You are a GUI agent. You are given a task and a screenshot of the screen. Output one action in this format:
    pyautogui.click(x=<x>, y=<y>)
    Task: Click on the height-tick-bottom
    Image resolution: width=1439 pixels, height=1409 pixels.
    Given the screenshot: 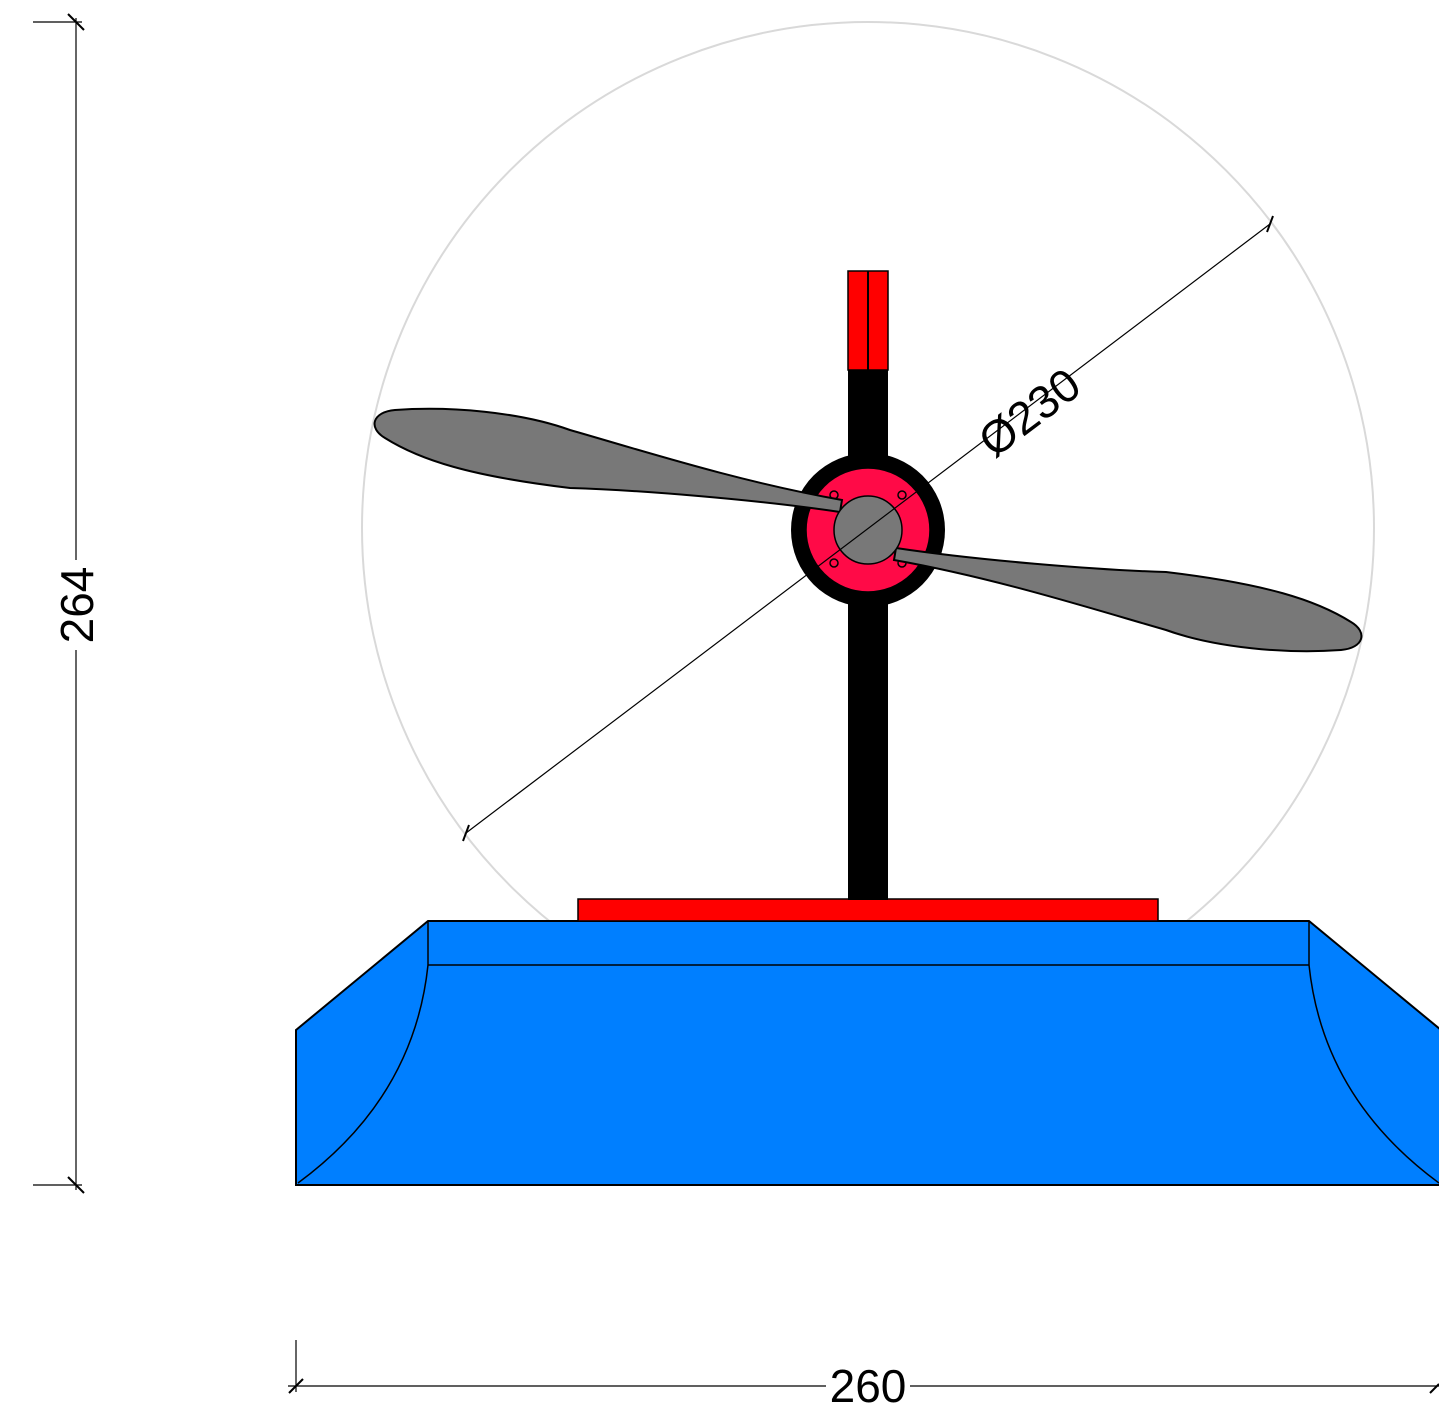 What is the action you would take?
    pyautogui.click(x=76, y=1185)
    